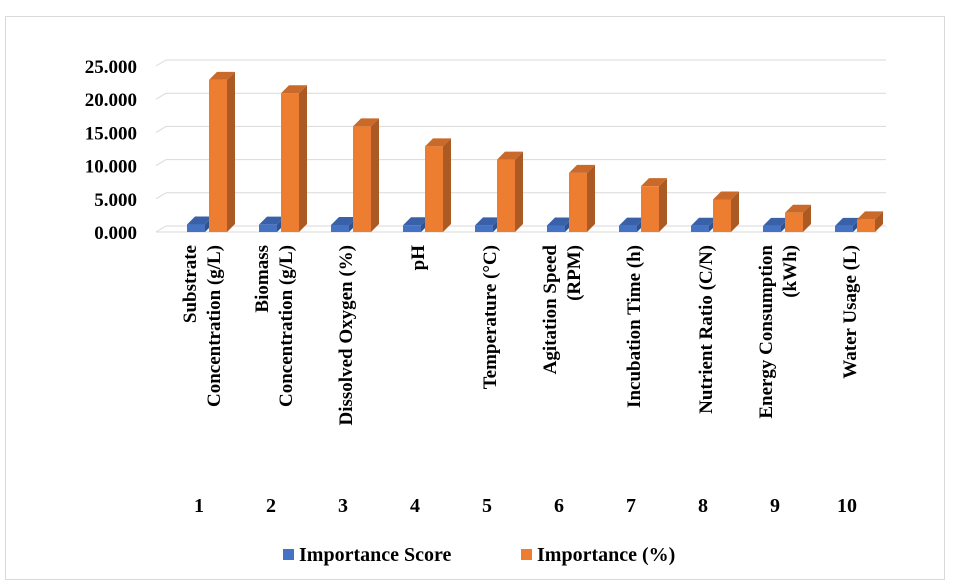 This screenshot has height=585, width=955. What do you see at coordinates (850, 312) in the screenshot?
I see `category-label: Water Usage (L)` at bounding box center [850, 312].